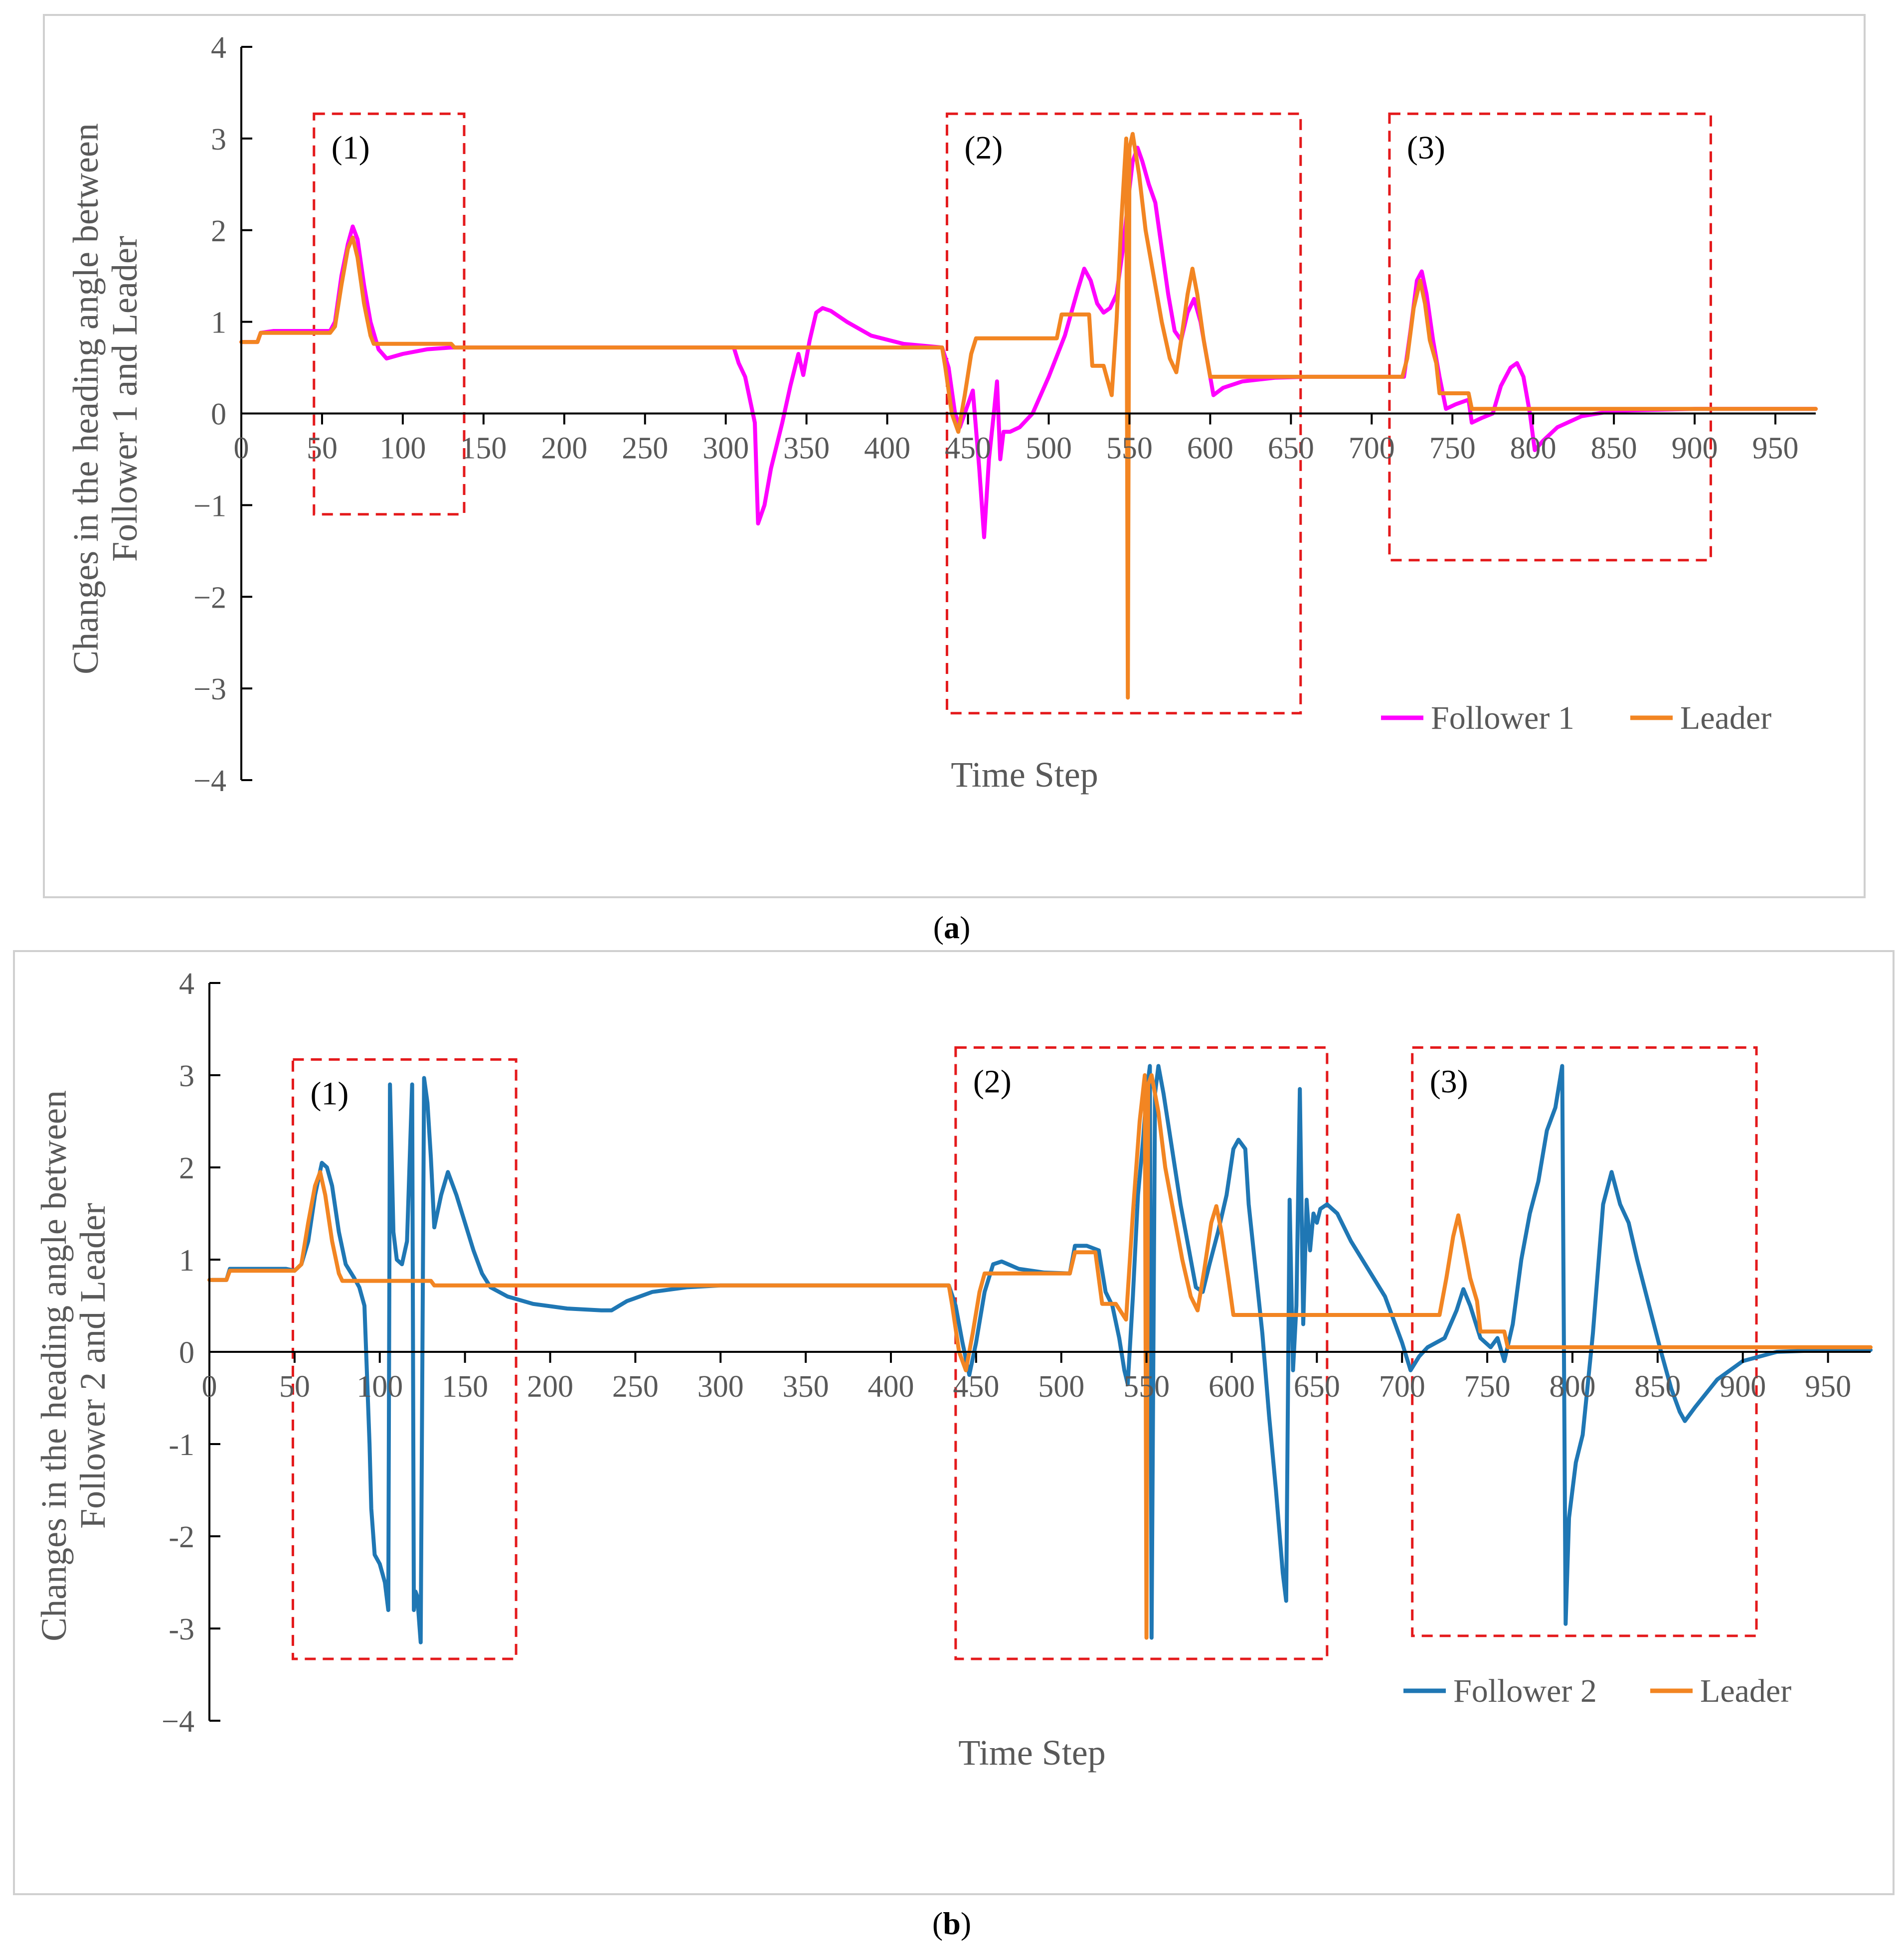 The width and height of the screenshot is (1904, 1954). I want to click on legend-label: Follower 2, so click(1525, 1691).